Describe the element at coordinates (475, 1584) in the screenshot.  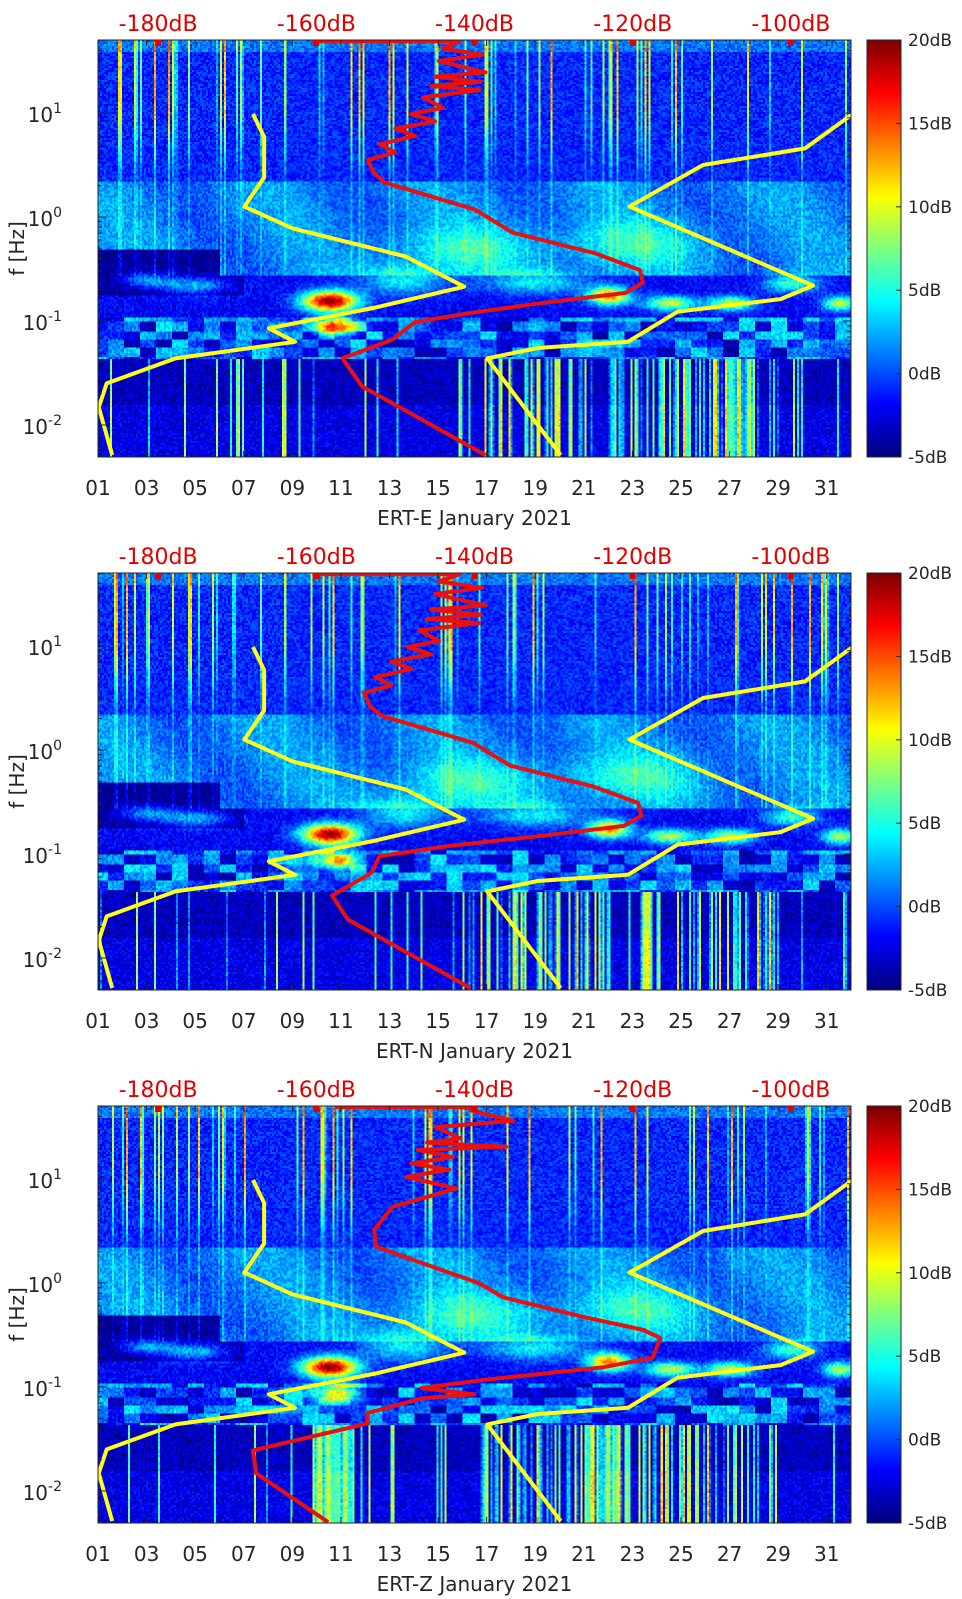
I see `x-axis-label: ERT-Z January 2021` at that location.